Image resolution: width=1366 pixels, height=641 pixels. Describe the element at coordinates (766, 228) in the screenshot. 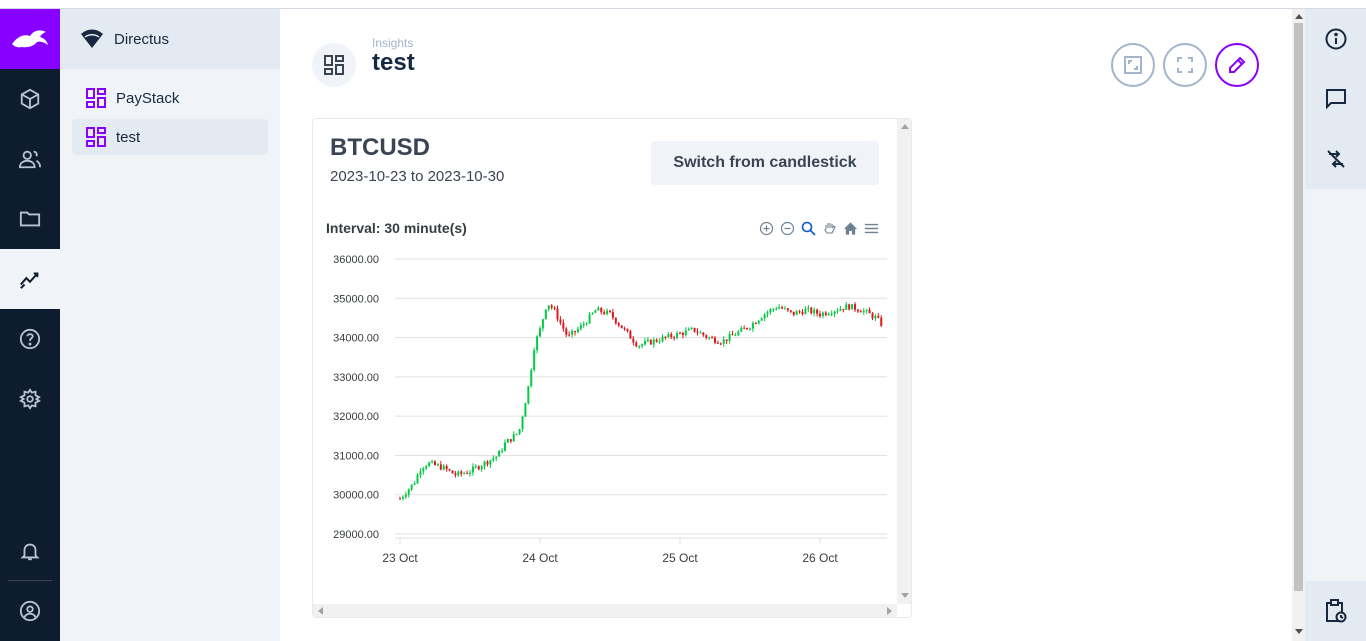

I see `zoom-in-button` at that location.